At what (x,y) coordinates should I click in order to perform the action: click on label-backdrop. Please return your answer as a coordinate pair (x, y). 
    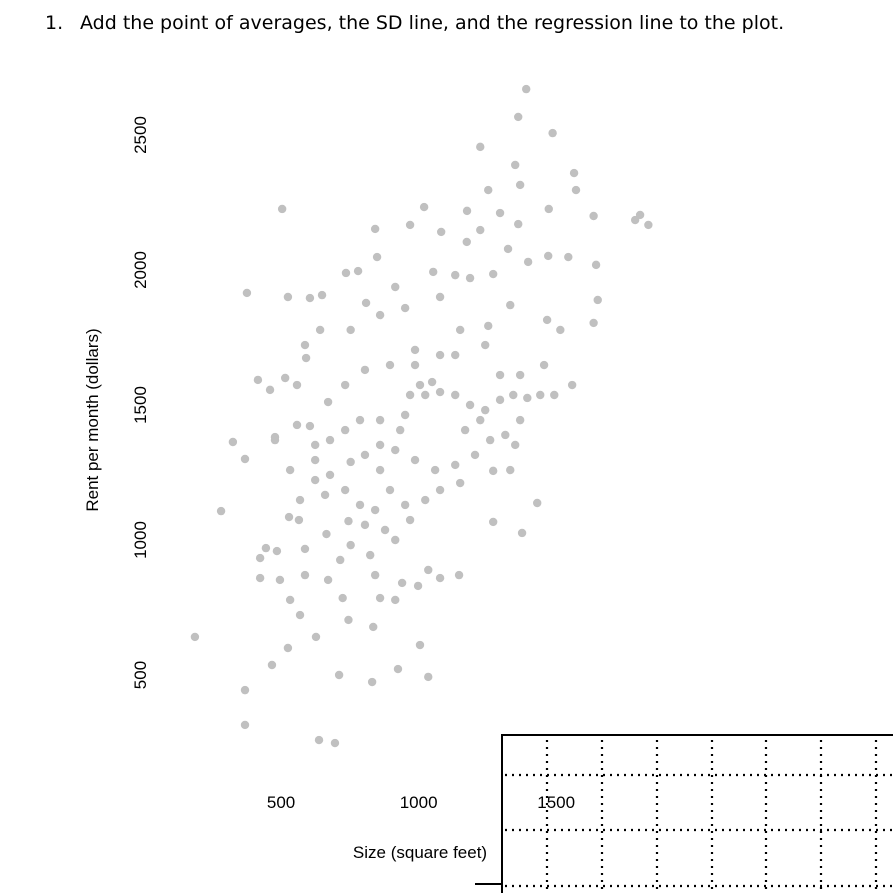
    Looking at the image, I should click on (420, 852).